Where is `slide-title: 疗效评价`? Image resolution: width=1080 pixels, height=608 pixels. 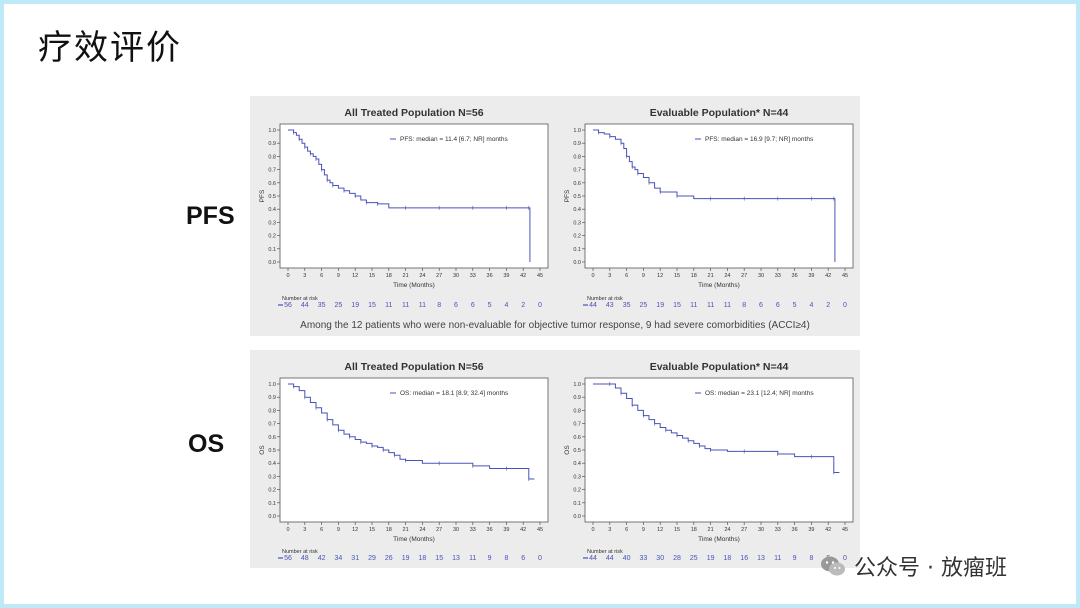
slide-title: 疗效评价 is located at coordinates (110, 48).